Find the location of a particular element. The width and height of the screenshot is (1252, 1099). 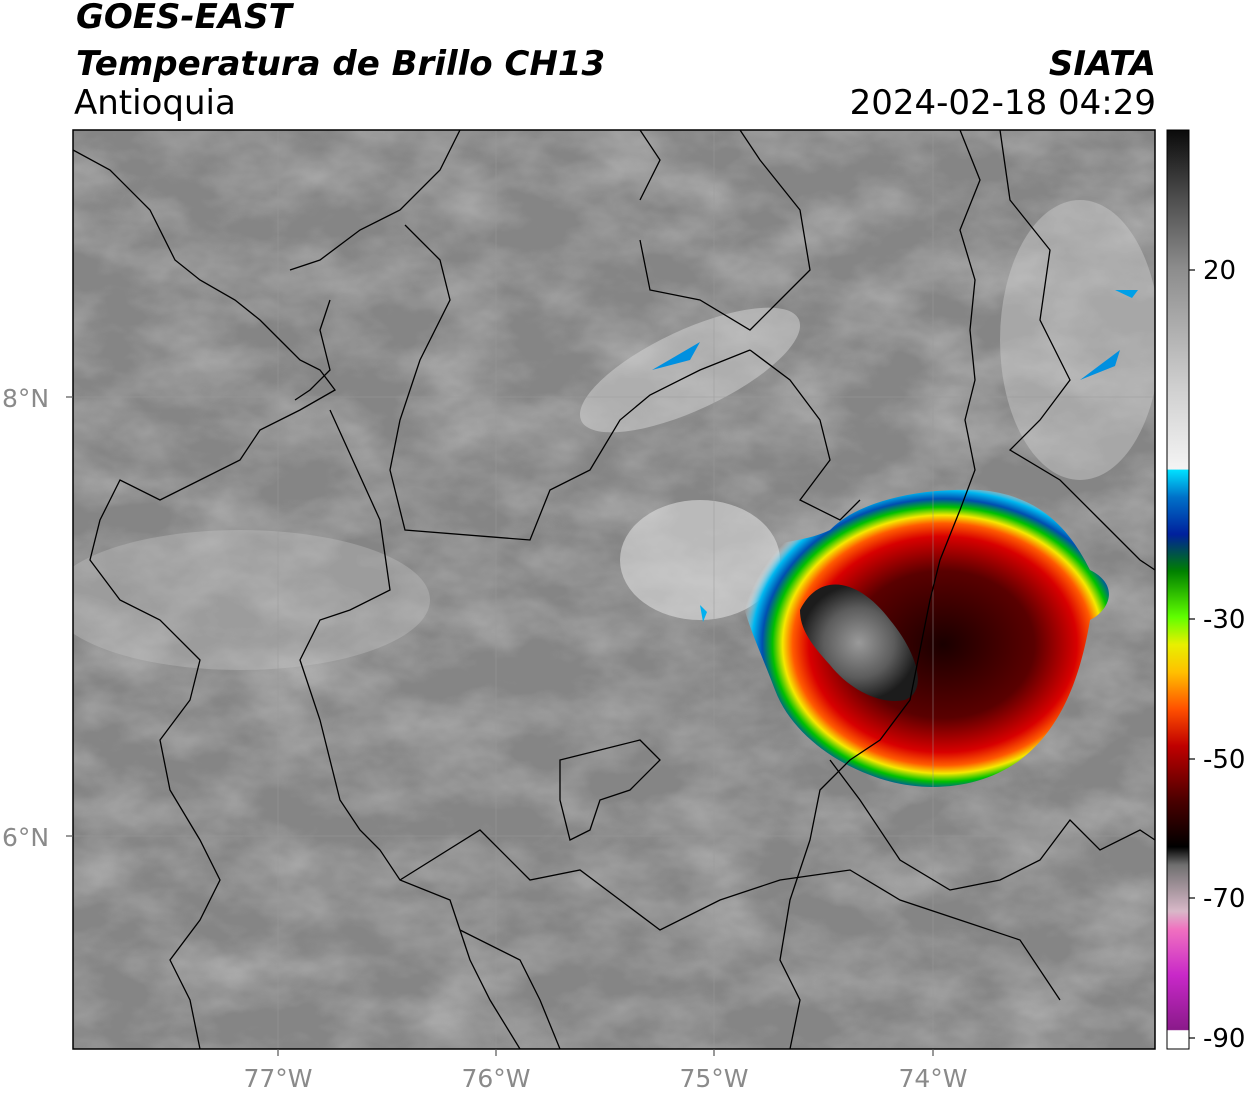

lon-label-76w: 76°W is located at coordinates (496, 1078).